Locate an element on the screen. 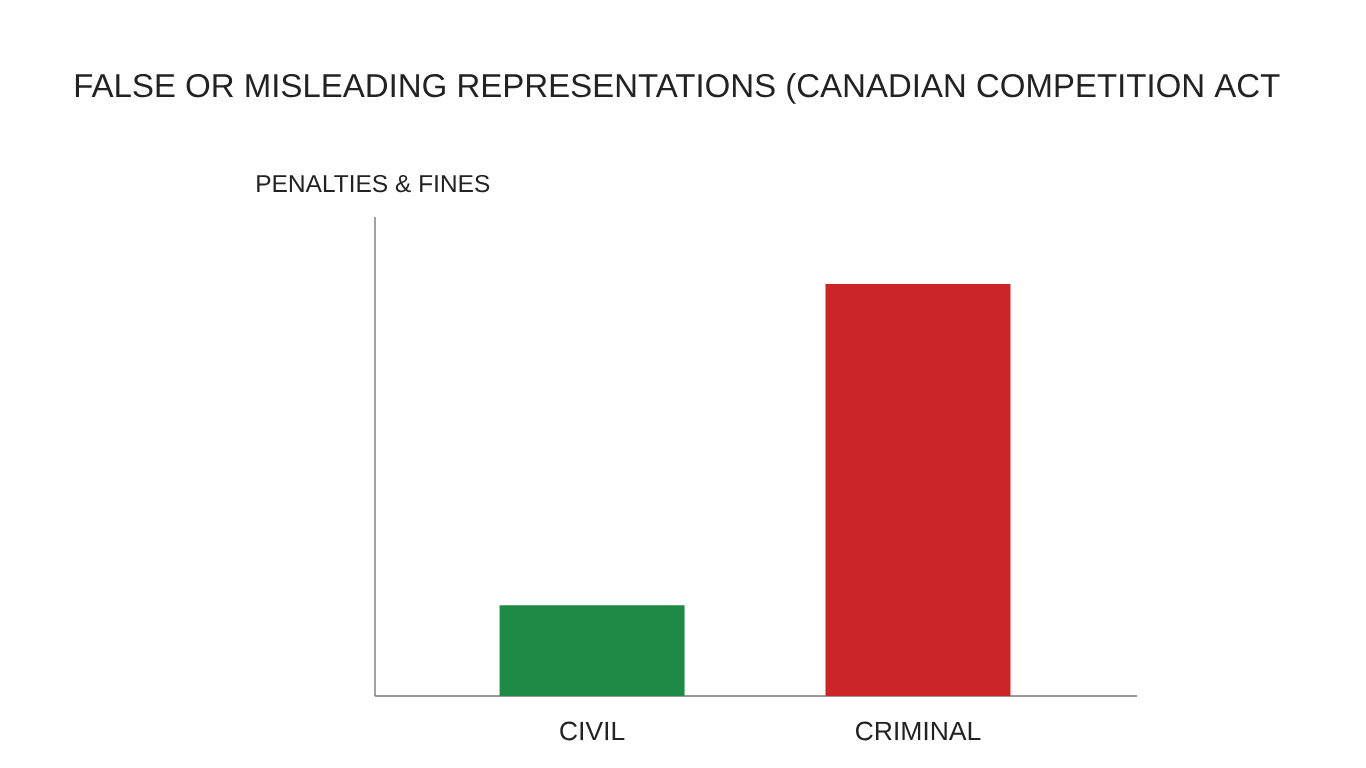 The image size is (1366, 768). x-tick-label: CIVIL is located at coordinates (592, 731).